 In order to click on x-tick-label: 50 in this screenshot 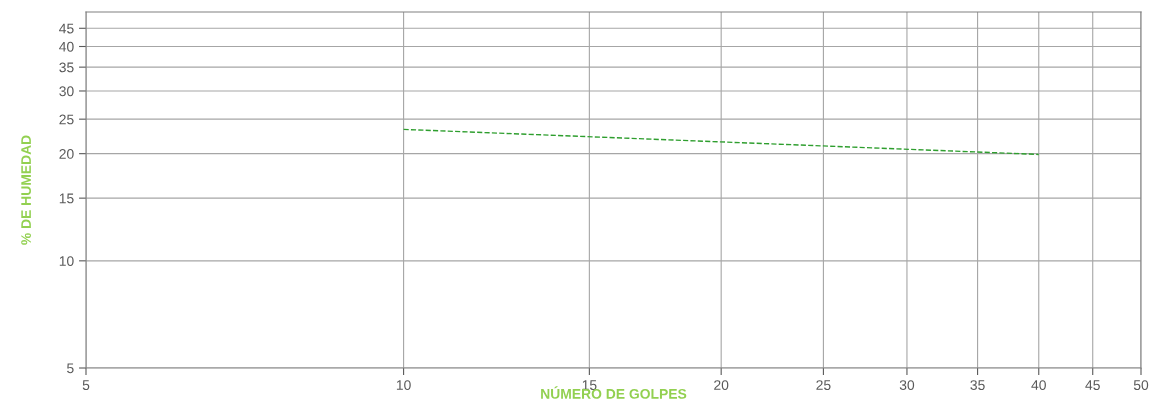, I will do `click(1141, 385)`.